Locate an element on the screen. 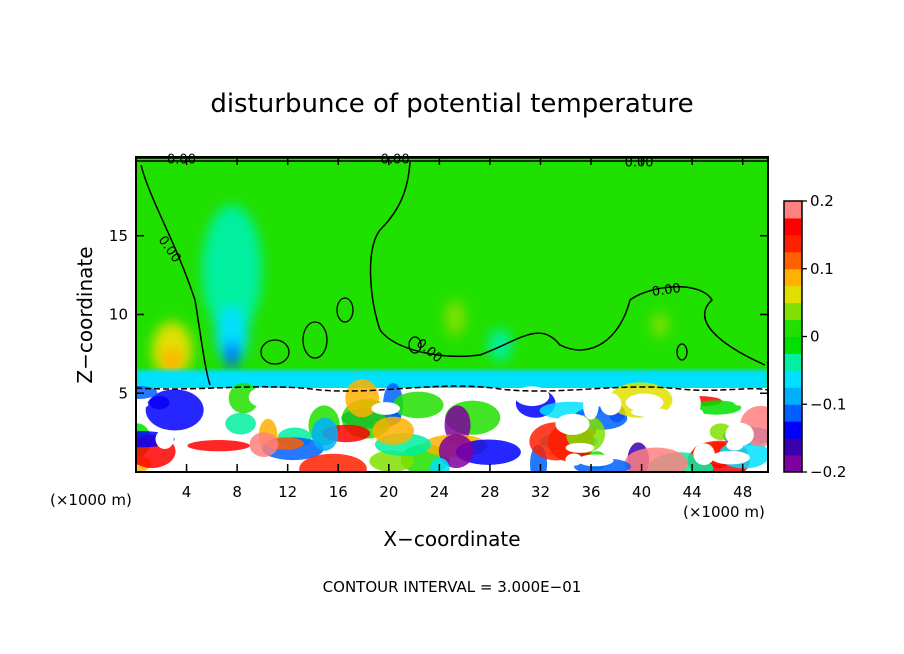  contour-zero-right is located at coordinates (567, 263).